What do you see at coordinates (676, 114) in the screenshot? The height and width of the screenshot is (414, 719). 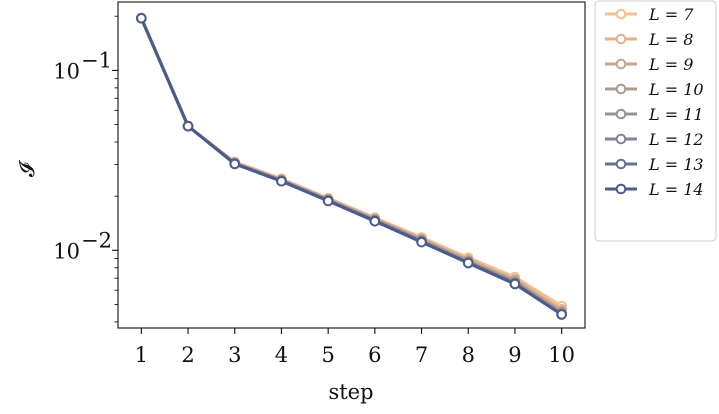 I see `legend-label: L = 11` at bounding box center [676, 114].